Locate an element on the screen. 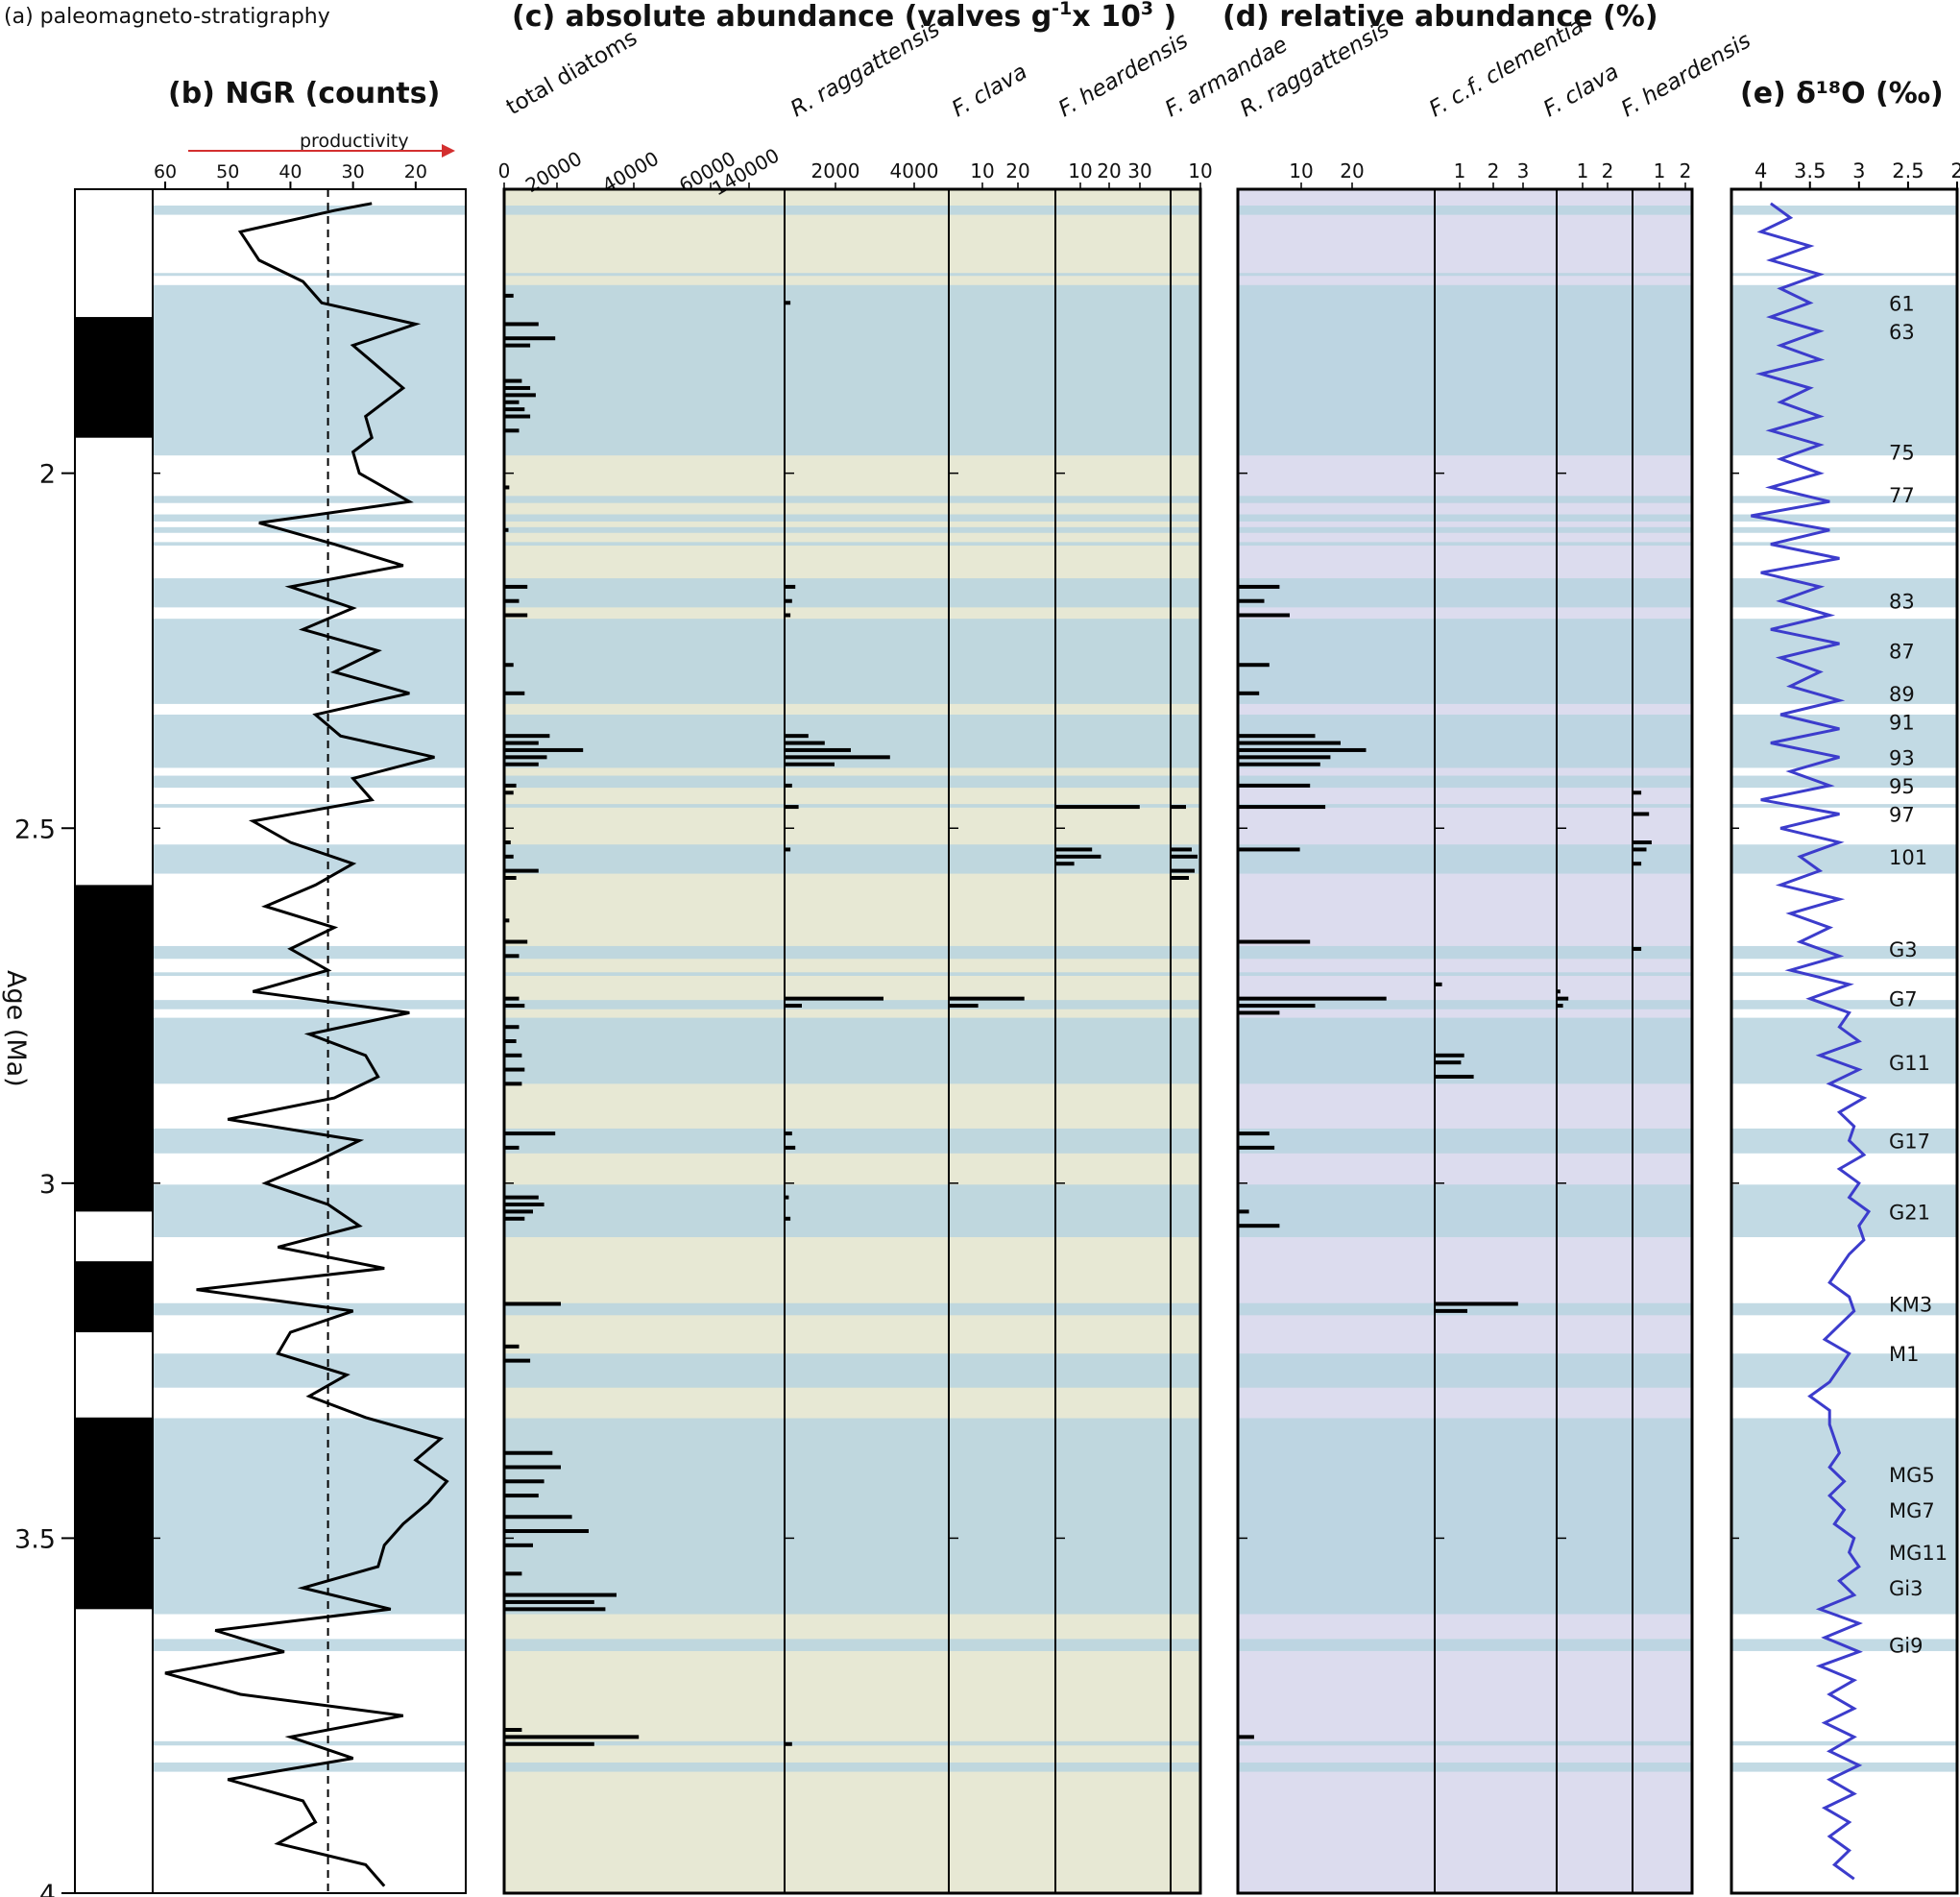 This screenshot has height=1897, width=1960. f-clementia-rel-bar is located at coordinates (1439, 984).